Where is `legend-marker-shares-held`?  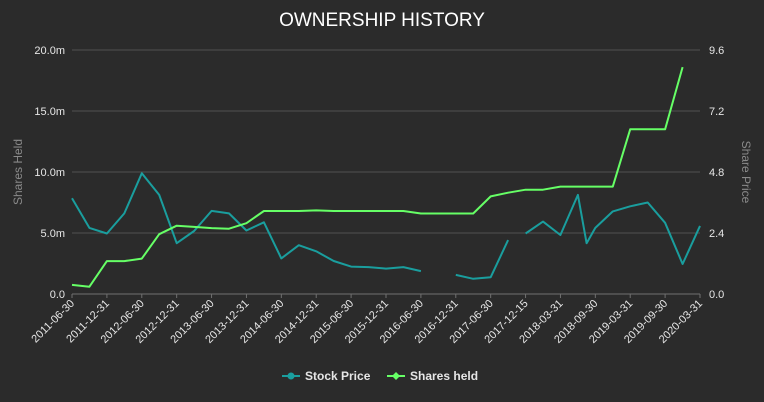 legend-marker-shares-held is located at coordinates (396, 376).